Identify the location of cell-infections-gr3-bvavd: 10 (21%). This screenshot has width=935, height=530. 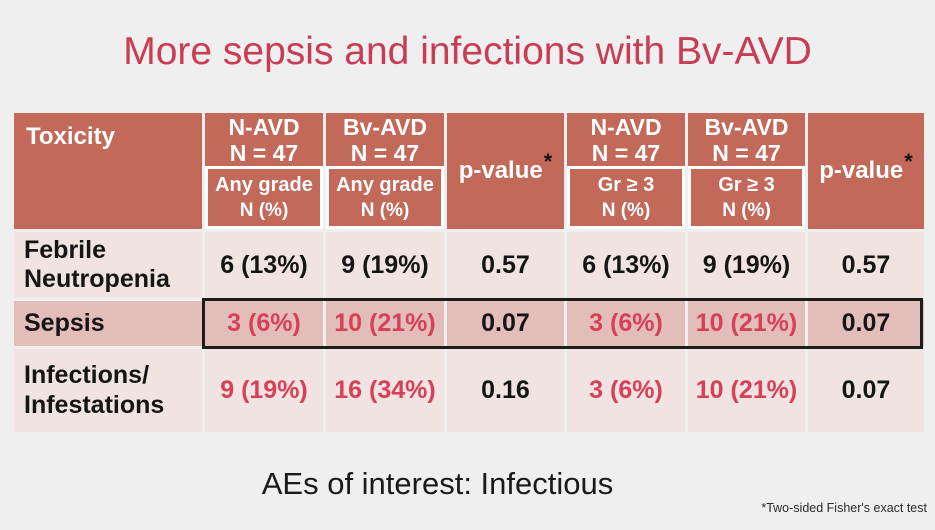
(746, 390).